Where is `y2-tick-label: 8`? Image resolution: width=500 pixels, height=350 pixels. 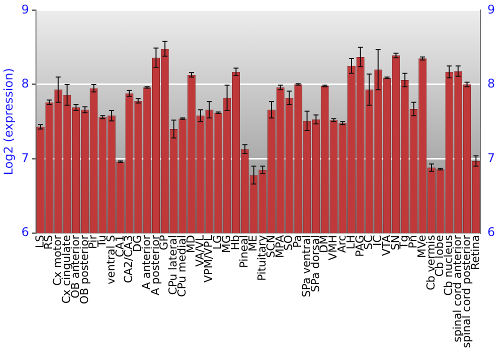
y2-tick-label: 8 is located at coordinates (491, 83).